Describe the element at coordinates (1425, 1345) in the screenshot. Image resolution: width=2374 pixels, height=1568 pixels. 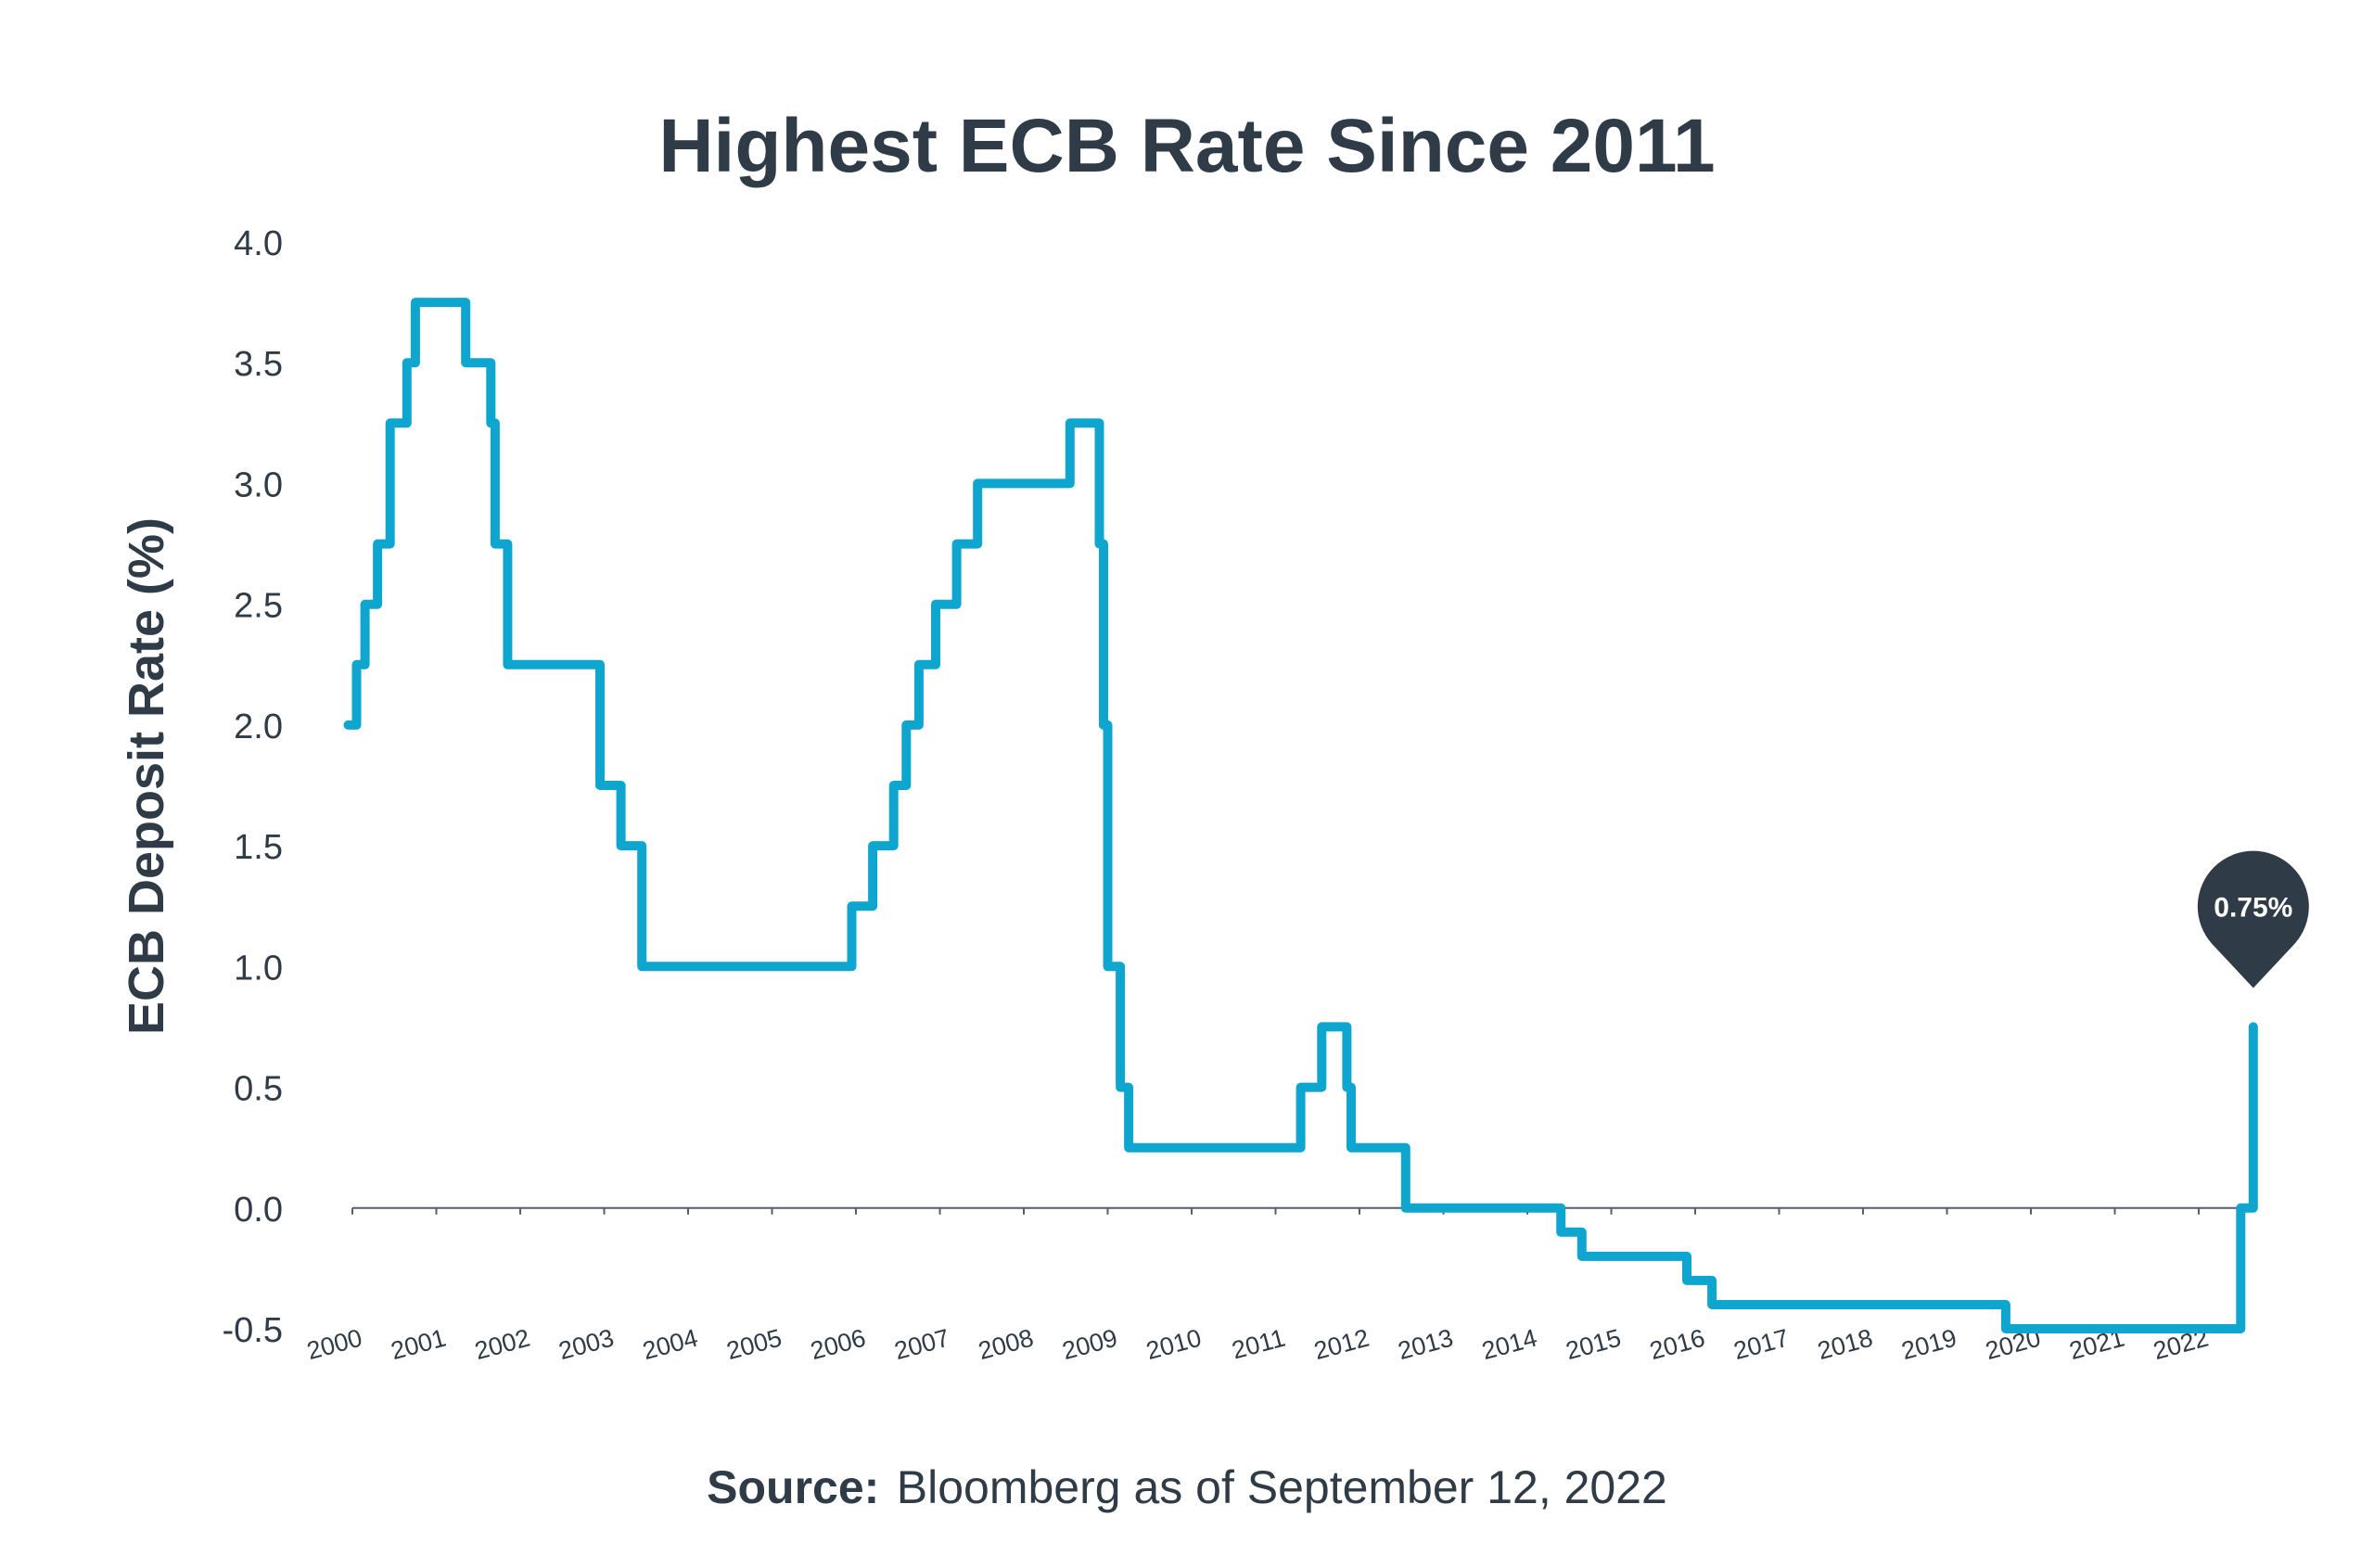
I see `x-tick-label: 2013` at that location.